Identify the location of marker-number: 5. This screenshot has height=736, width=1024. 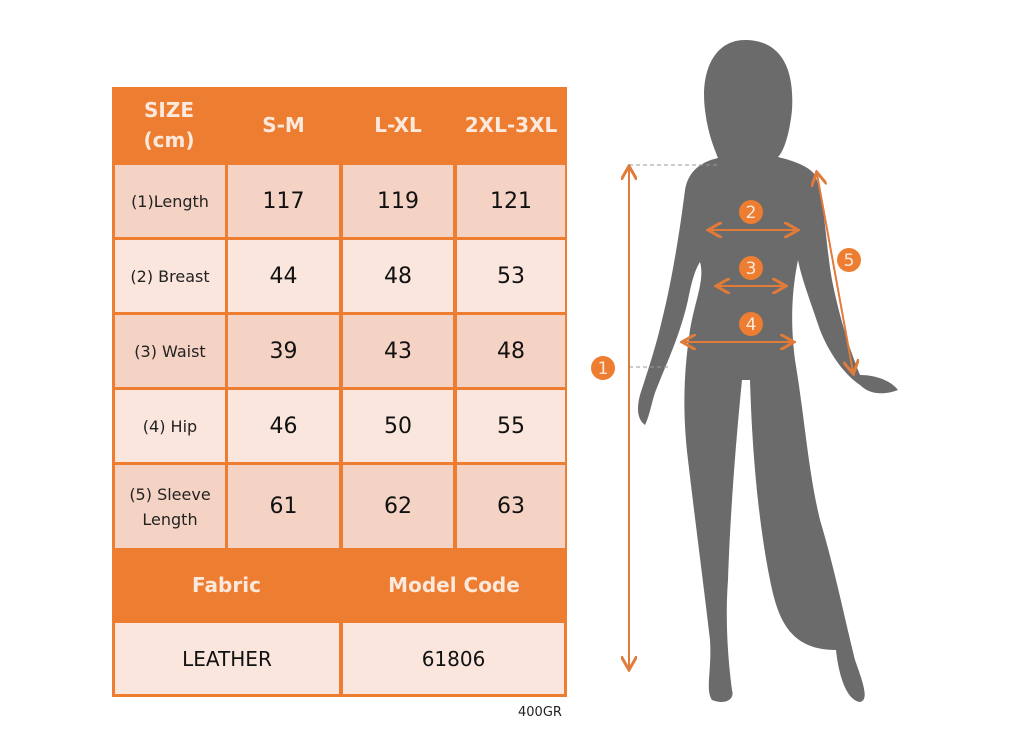
(849, 261).